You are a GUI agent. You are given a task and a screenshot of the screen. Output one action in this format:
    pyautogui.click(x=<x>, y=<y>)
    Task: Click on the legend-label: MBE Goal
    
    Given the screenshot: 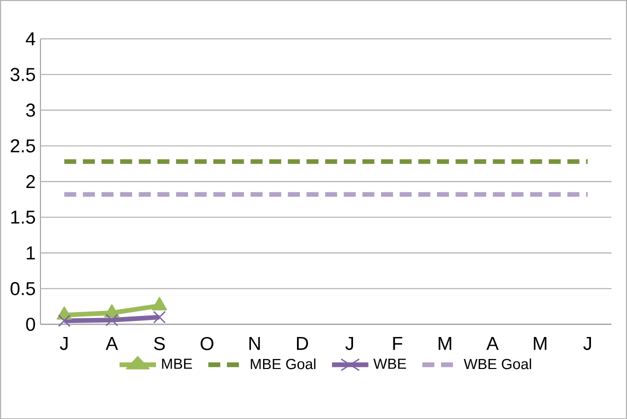 What is the action you would take?
    pyautogui.click(x=283, y=364)
    